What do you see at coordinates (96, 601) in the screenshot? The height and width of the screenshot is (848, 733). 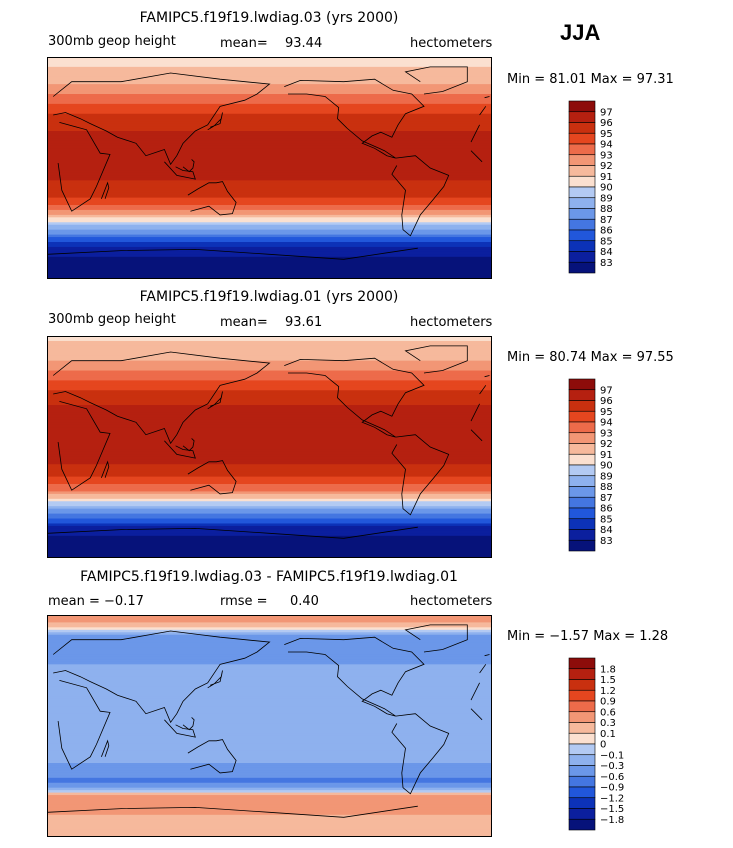 I see `panel-3-mean-label: mean = −0.17` at bounding box center [96, 601].